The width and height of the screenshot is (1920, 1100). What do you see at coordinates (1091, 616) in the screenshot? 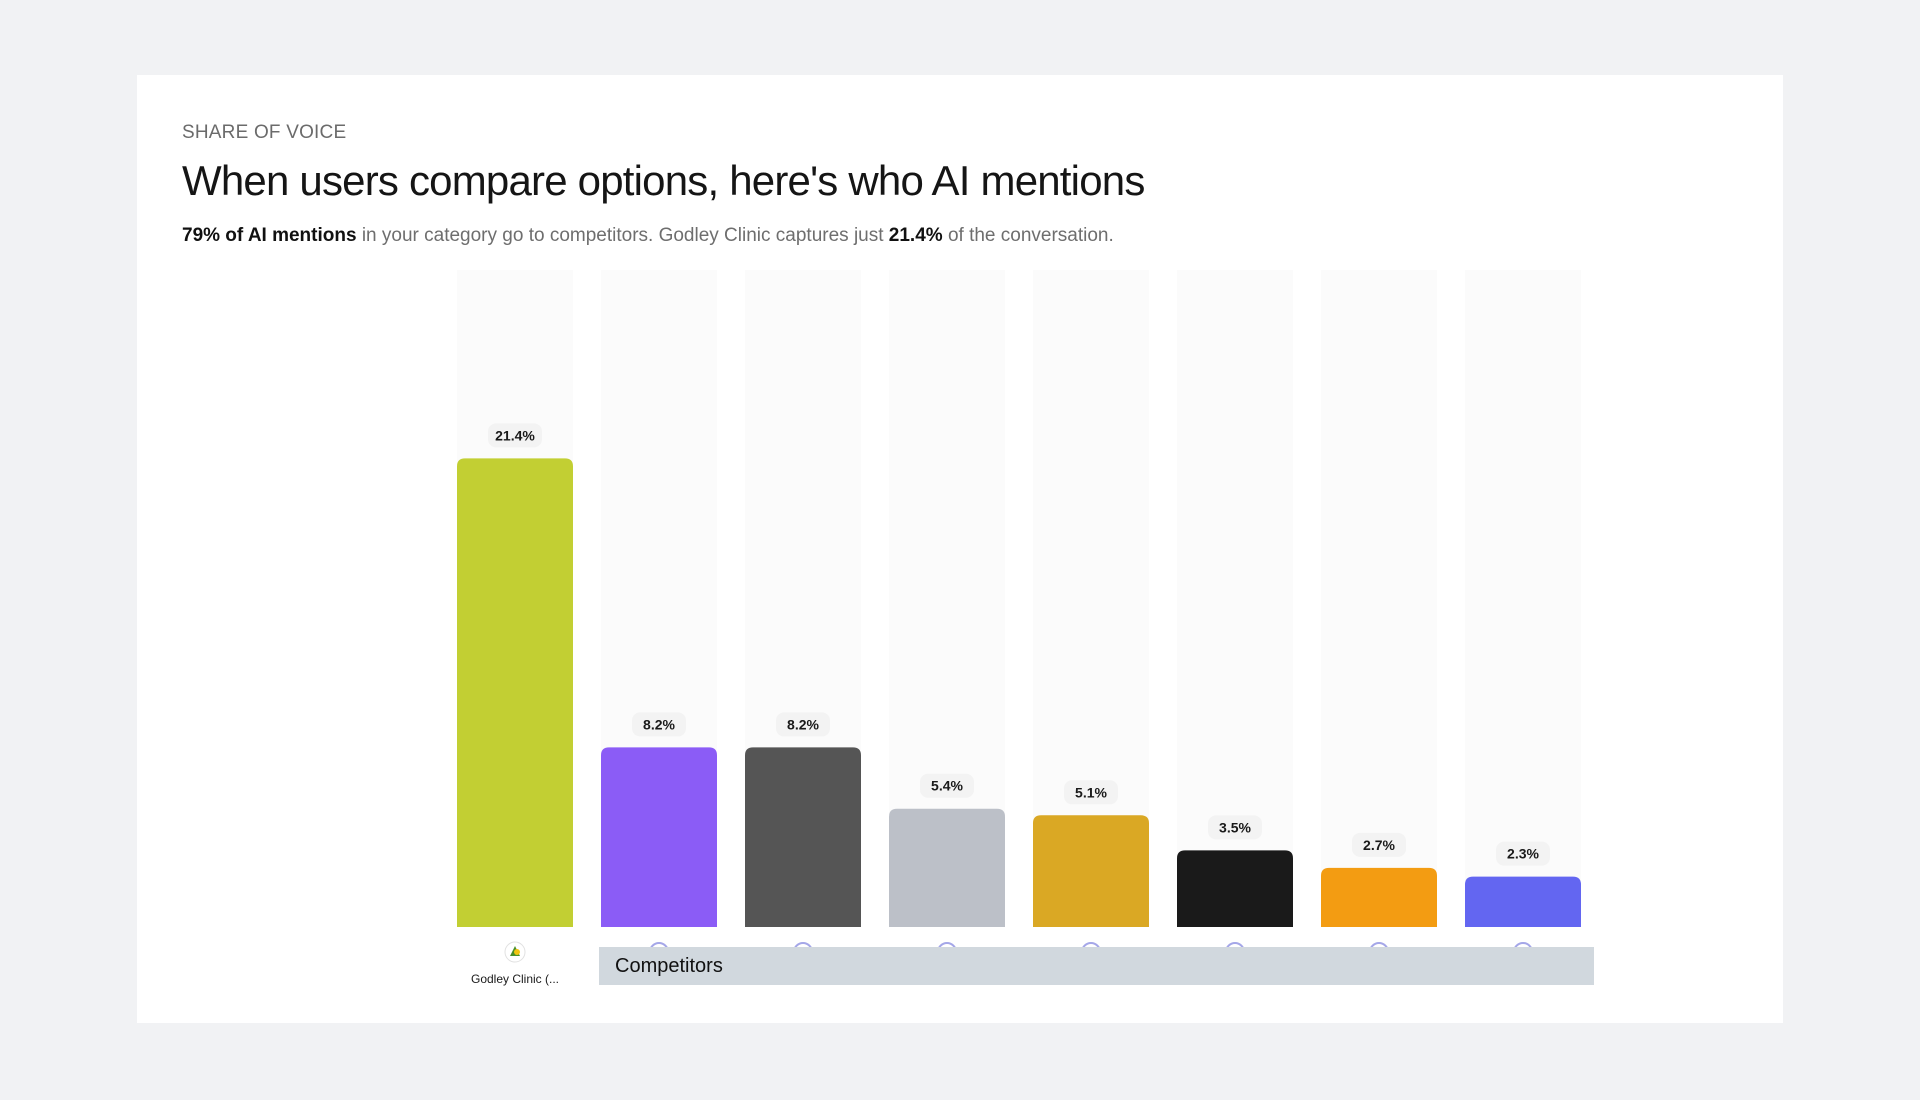
I see `bar-group: 5.1%` at bounding box center [1091, 616].